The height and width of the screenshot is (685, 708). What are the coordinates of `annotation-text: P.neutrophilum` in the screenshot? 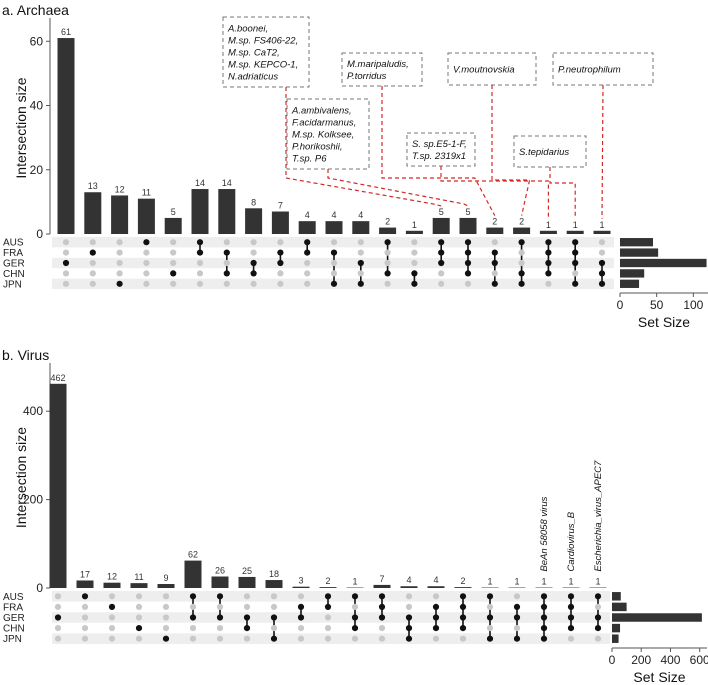 It's located at (589, 70).